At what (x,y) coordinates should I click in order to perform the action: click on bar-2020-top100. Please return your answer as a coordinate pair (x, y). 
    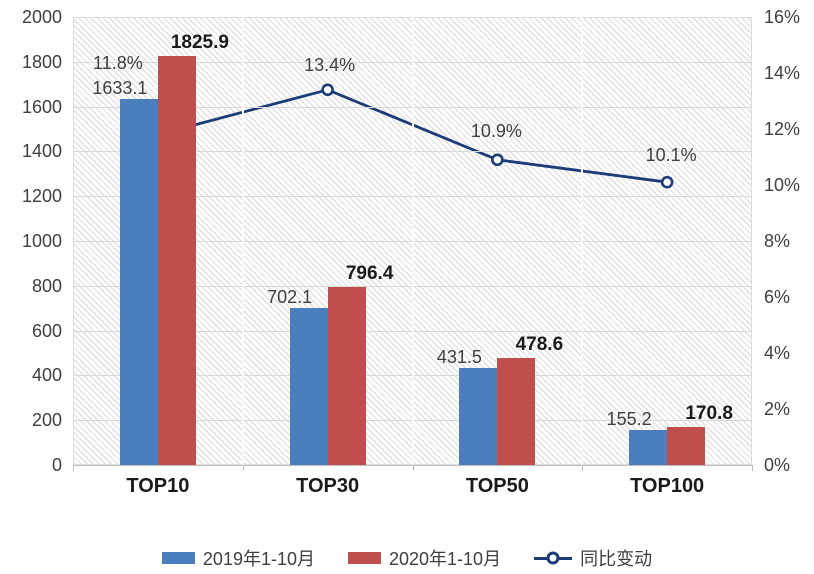
    Looking at the image, I should click on (686, 445).